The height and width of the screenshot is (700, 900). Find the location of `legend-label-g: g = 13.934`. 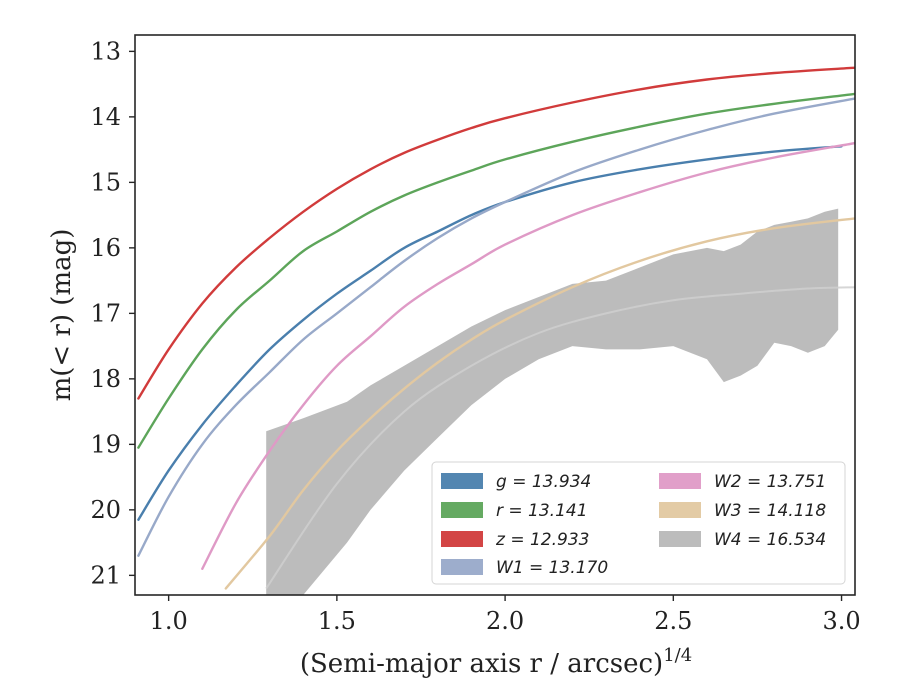

legend-label-g: g = 13.934 is located at coordinates (543, 482).